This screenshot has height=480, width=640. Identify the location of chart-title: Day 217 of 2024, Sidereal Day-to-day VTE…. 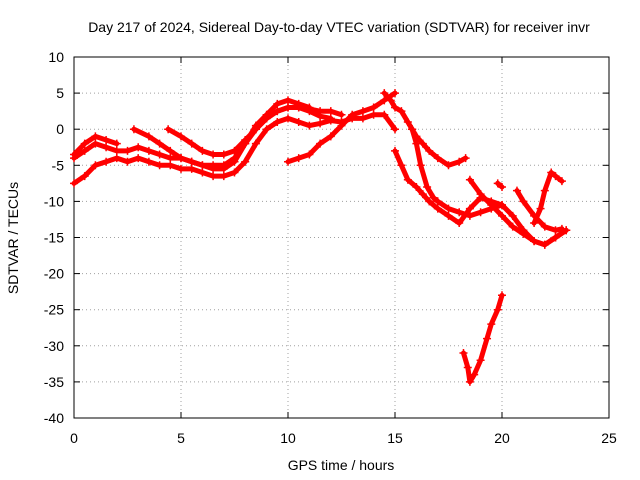
(339, 27).